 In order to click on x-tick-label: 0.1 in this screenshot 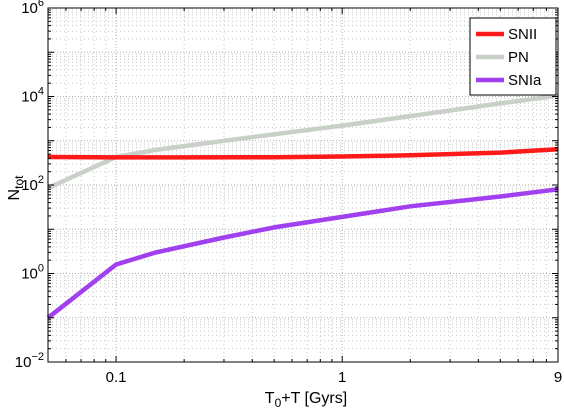, I will do `click(116, 377)`.